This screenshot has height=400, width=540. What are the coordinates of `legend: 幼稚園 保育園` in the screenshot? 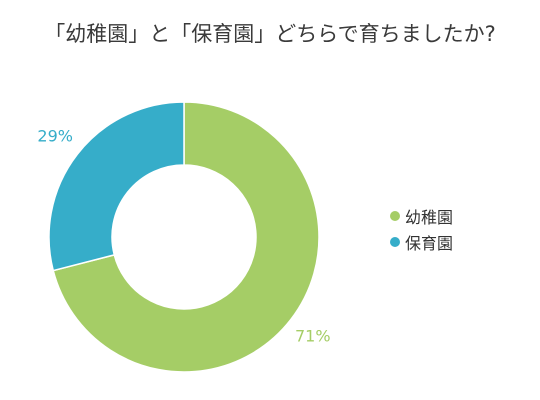 It's located at (421, 229).